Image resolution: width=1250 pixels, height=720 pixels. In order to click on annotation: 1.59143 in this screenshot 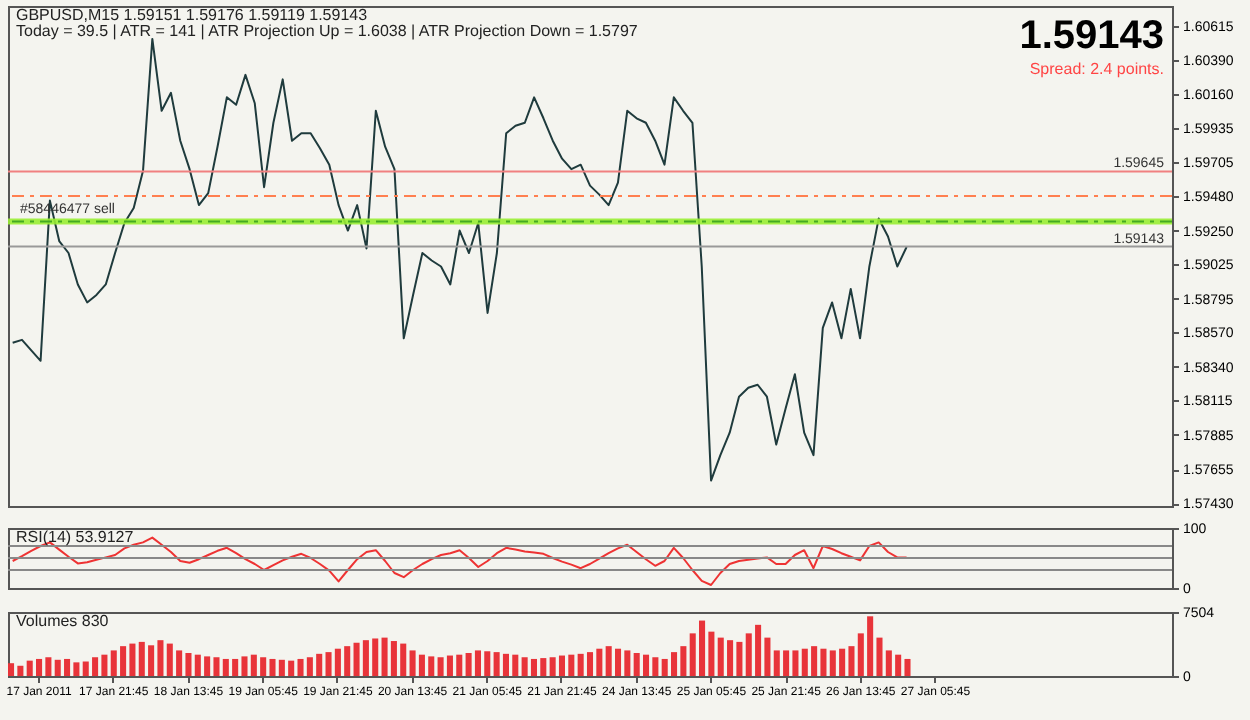, I will do `click(1091, 36)`.